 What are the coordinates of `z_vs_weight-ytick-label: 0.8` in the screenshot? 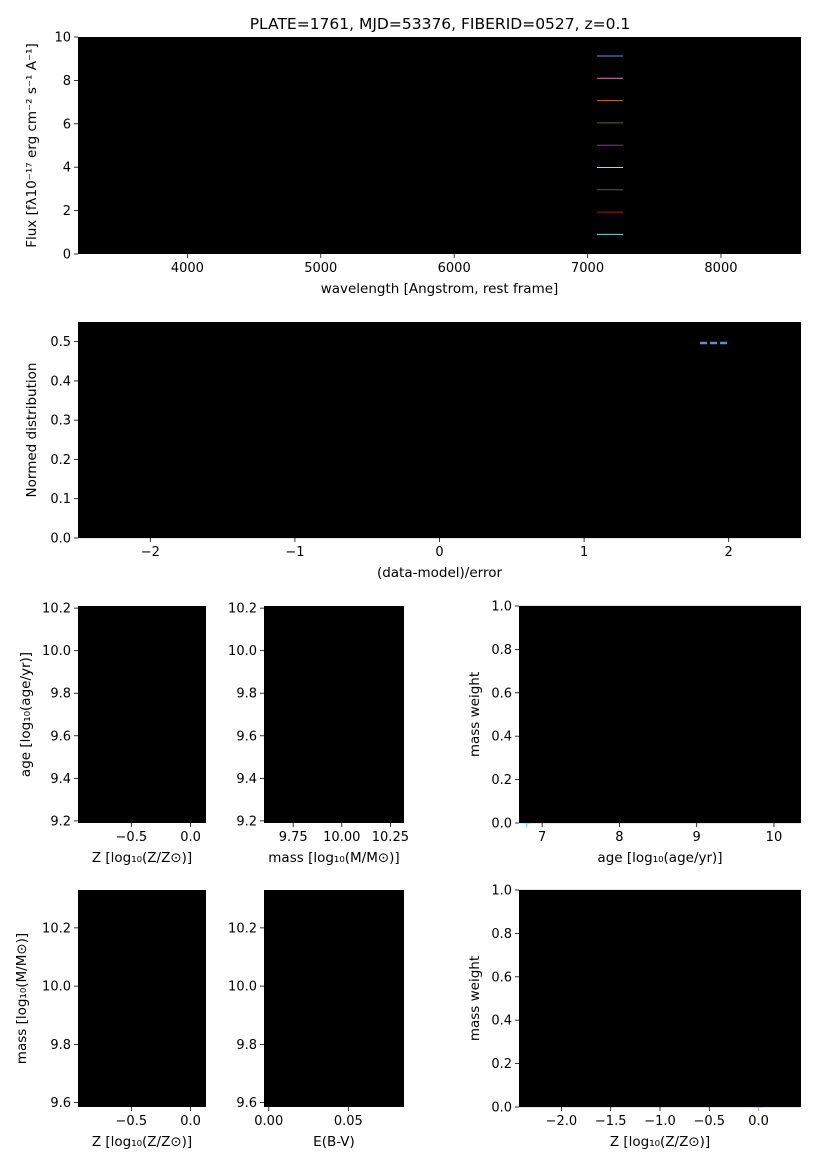 It's located at (501, 934).